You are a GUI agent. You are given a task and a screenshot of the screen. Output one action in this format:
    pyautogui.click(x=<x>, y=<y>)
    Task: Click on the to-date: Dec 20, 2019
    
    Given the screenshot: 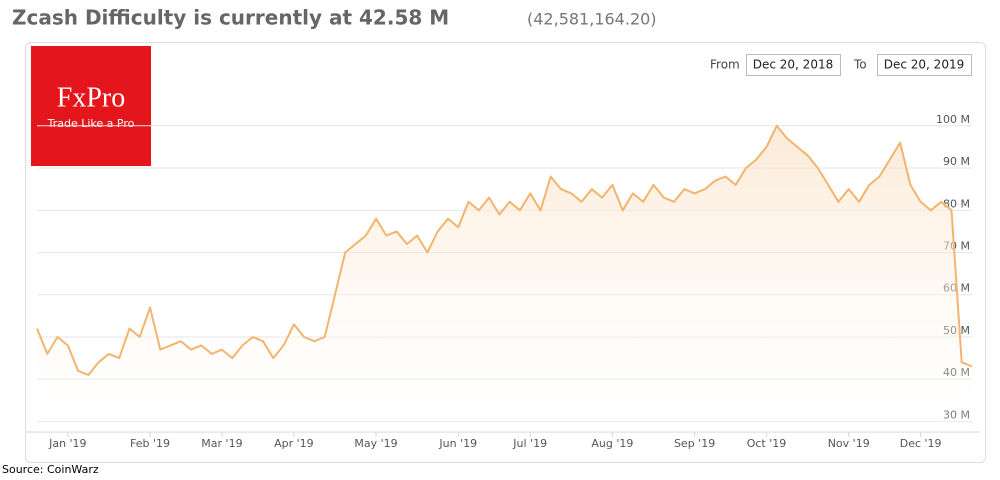 What is the action you would take?
    pyautogui.click(x=924, y=65)
    